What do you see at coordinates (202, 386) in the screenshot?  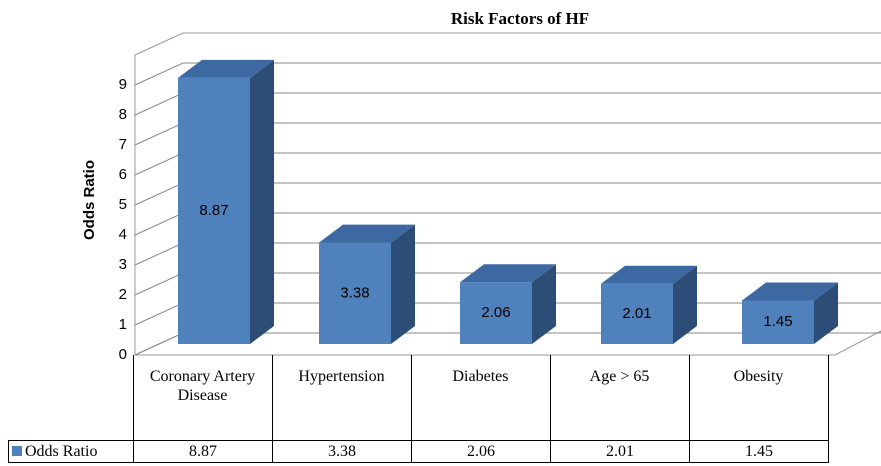 I see `x-tick-label: Coronary Artery Disease` at bounding box center [202, 386].